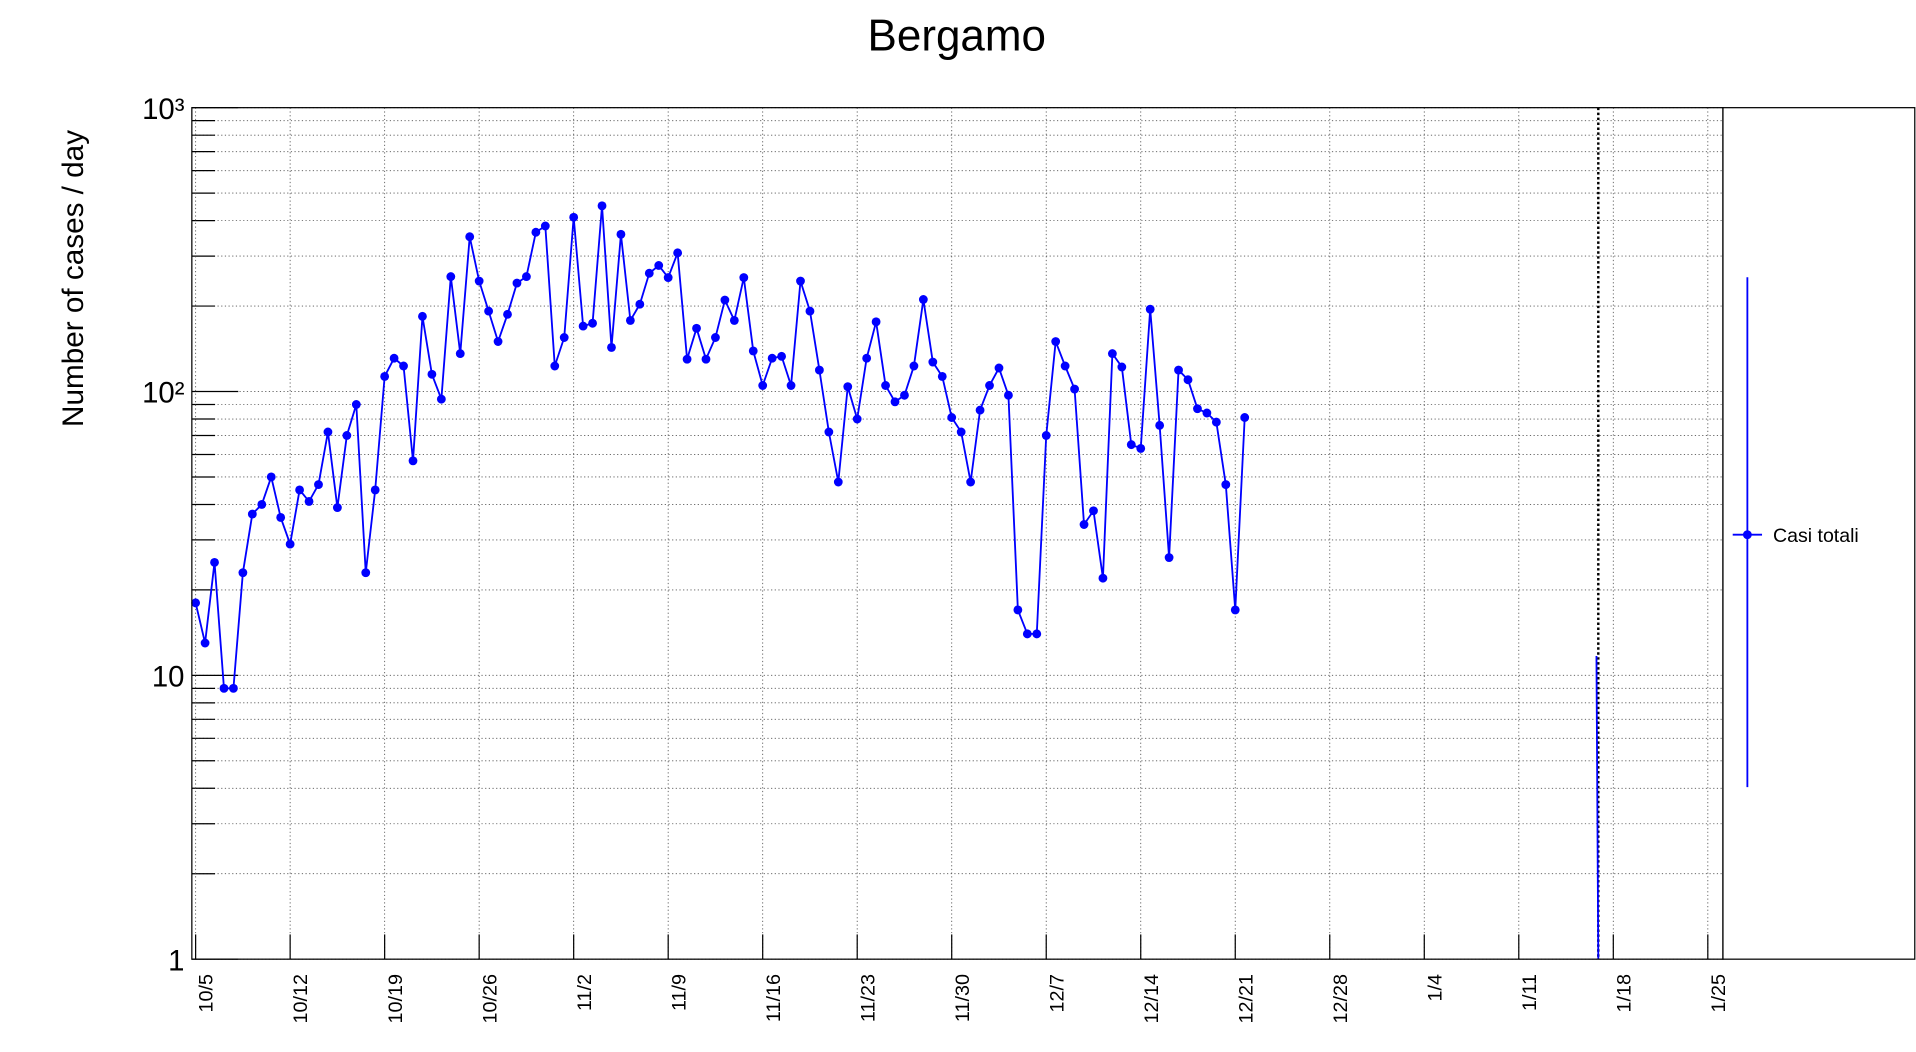 The width and height of the screenshot is (1916, 1052). Describe the element at coordinates (490, 999) in the screenshot. I see `x-tick-label: 10/26` at that location.